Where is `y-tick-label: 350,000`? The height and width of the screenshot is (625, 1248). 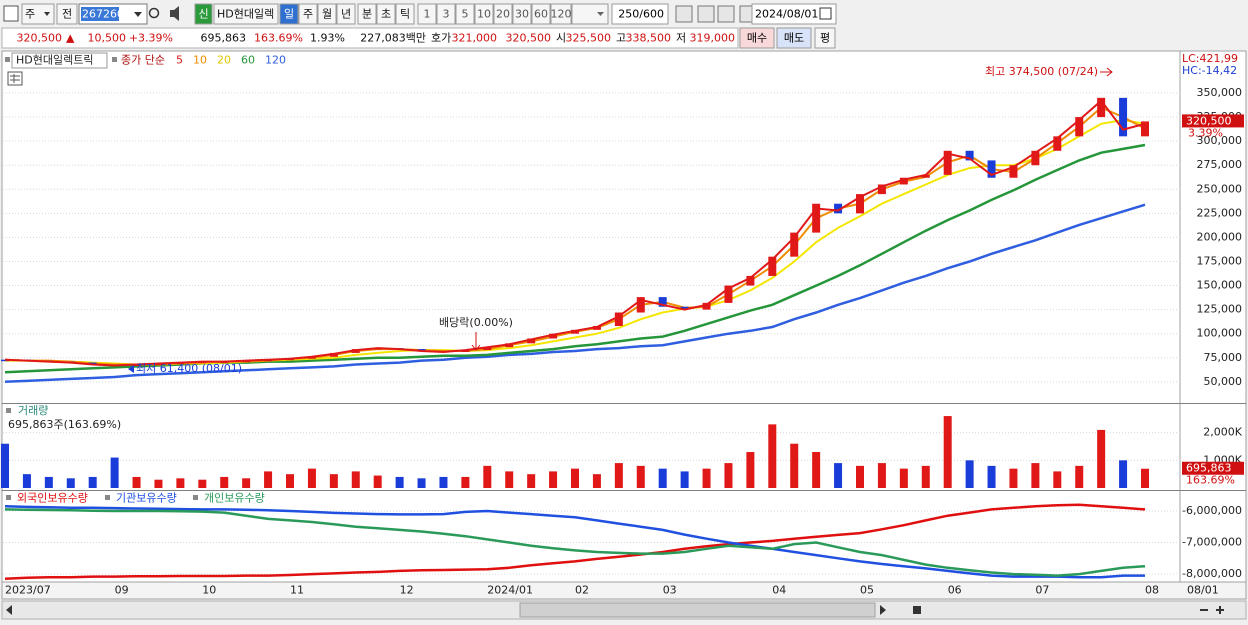 y-tick-label: 350,000 is located at coordinates (1220, 92).